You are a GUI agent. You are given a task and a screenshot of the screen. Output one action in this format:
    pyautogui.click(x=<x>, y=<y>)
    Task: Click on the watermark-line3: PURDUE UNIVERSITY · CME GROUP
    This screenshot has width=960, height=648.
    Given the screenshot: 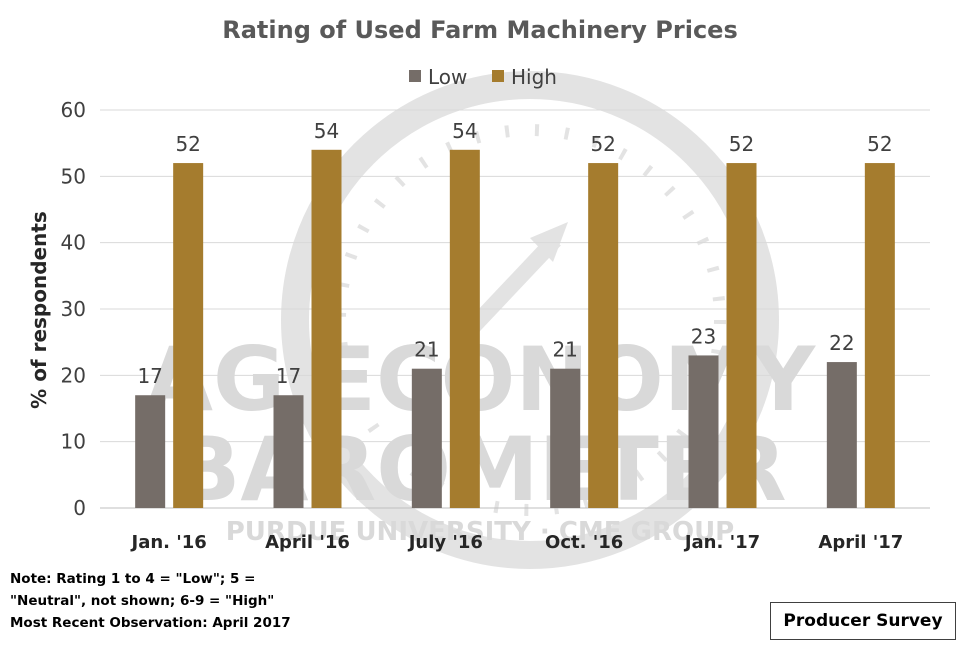 What is the action you would take?
    pyautogui.click(x=480, y=532)
    